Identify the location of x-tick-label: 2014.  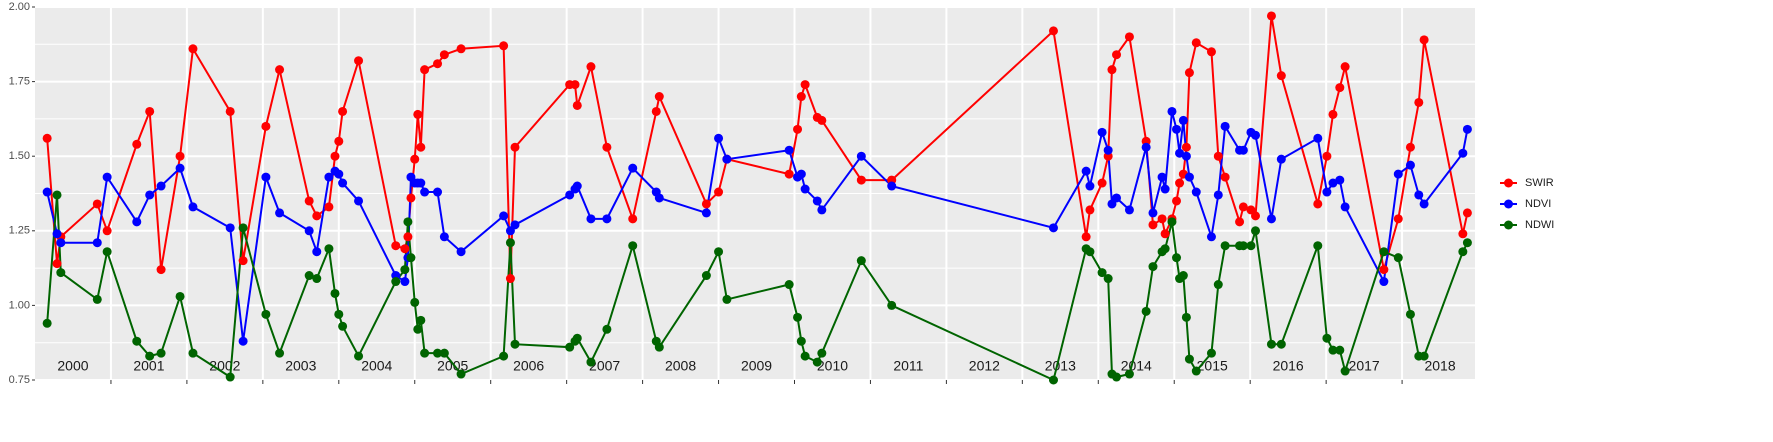
(1136, 366).